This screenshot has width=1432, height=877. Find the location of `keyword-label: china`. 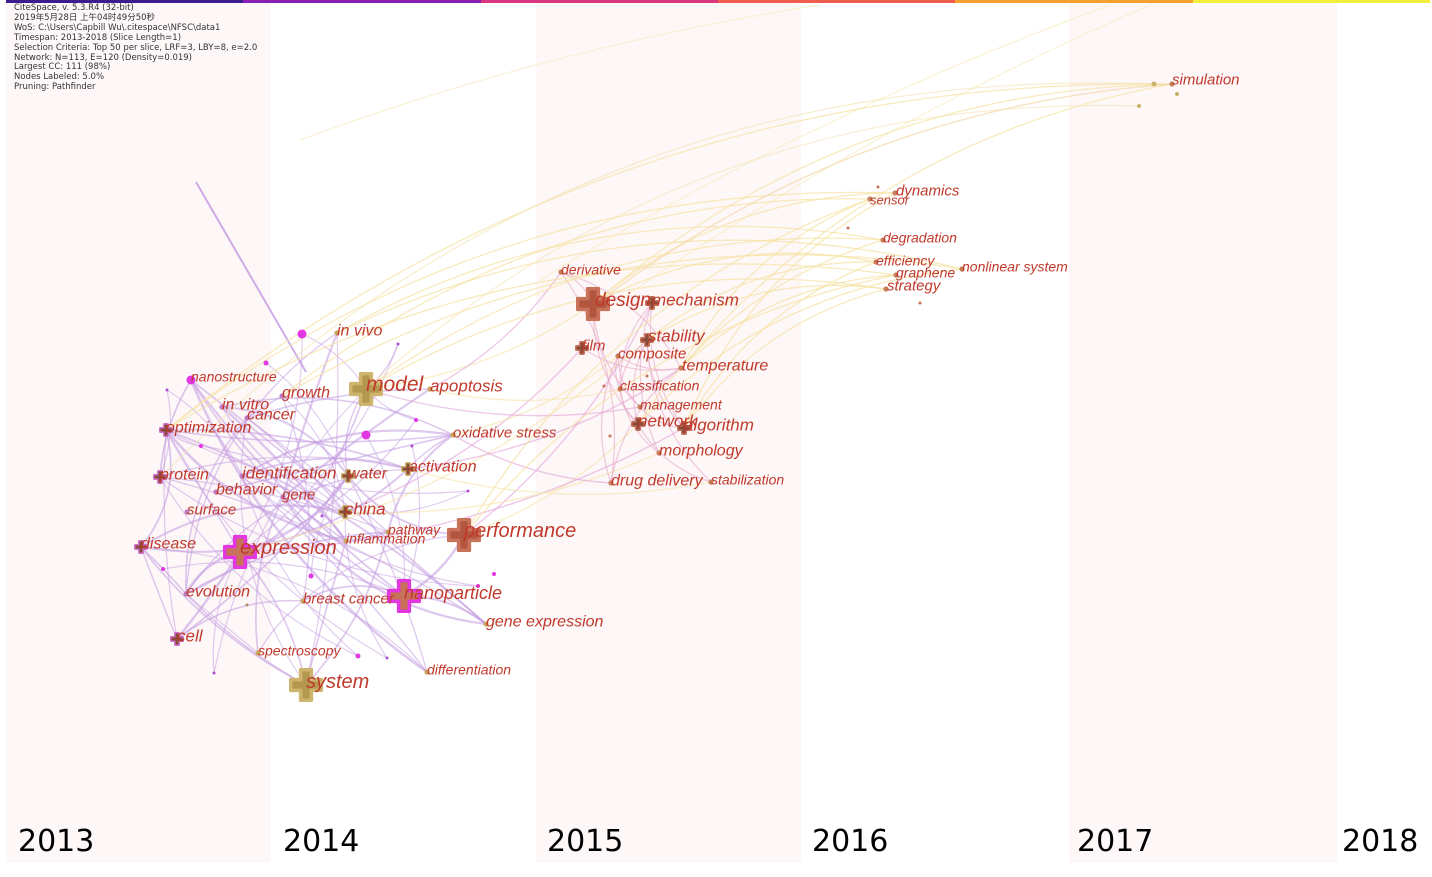

keyword-label: china is located at coordinates (365, 509).